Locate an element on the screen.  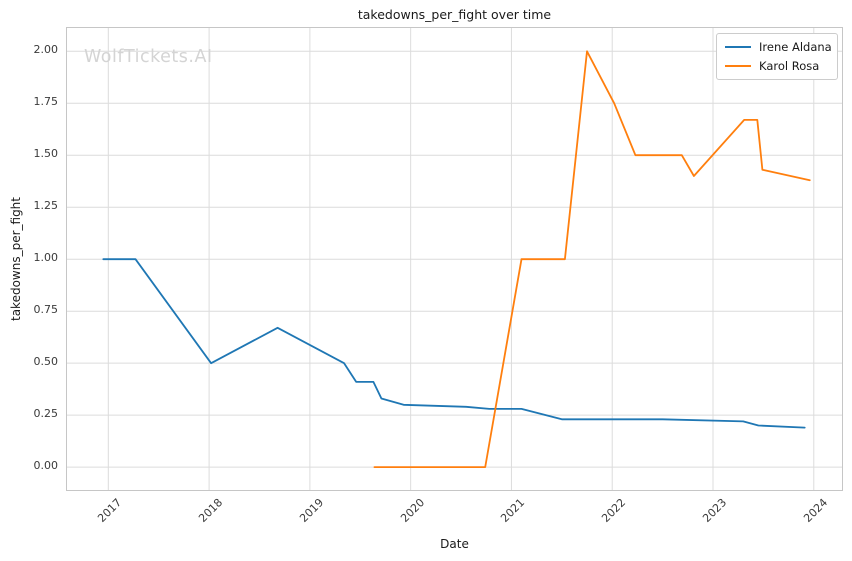
x-tick-label: 2021 is located at coordinates (513, 510).